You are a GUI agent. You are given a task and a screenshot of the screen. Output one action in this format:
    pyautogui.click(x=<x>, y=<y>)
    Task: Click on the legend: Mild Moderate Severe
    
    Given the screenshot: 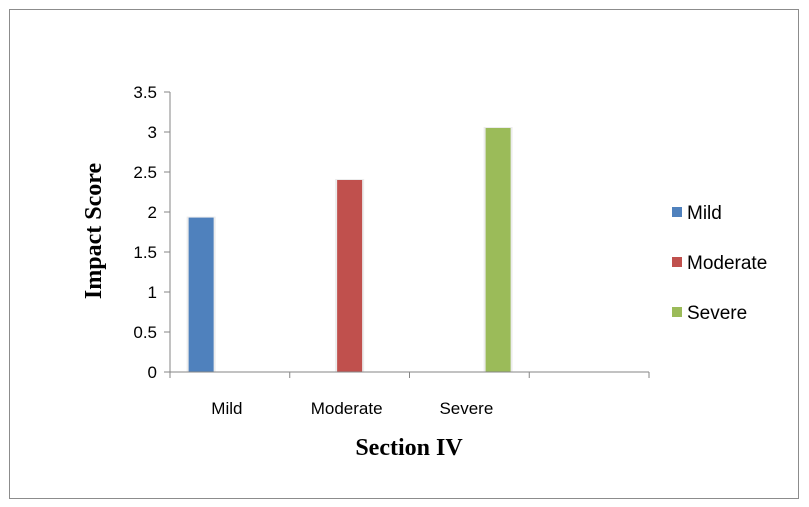 What is the action you would take?
    pyautogui.click(x=719, y=263)
    